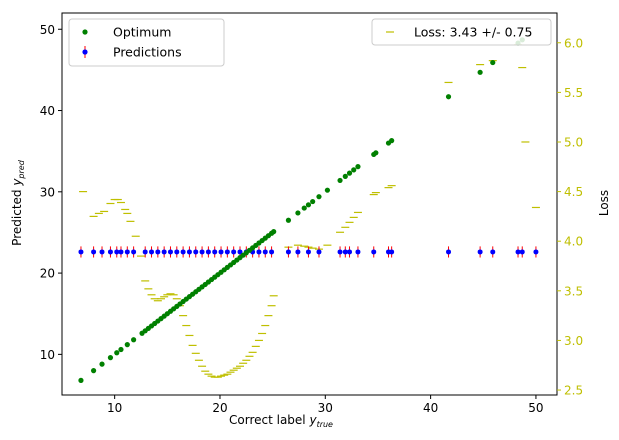  I want to click on y2-tick-label: 3.0, so click(573, 341).